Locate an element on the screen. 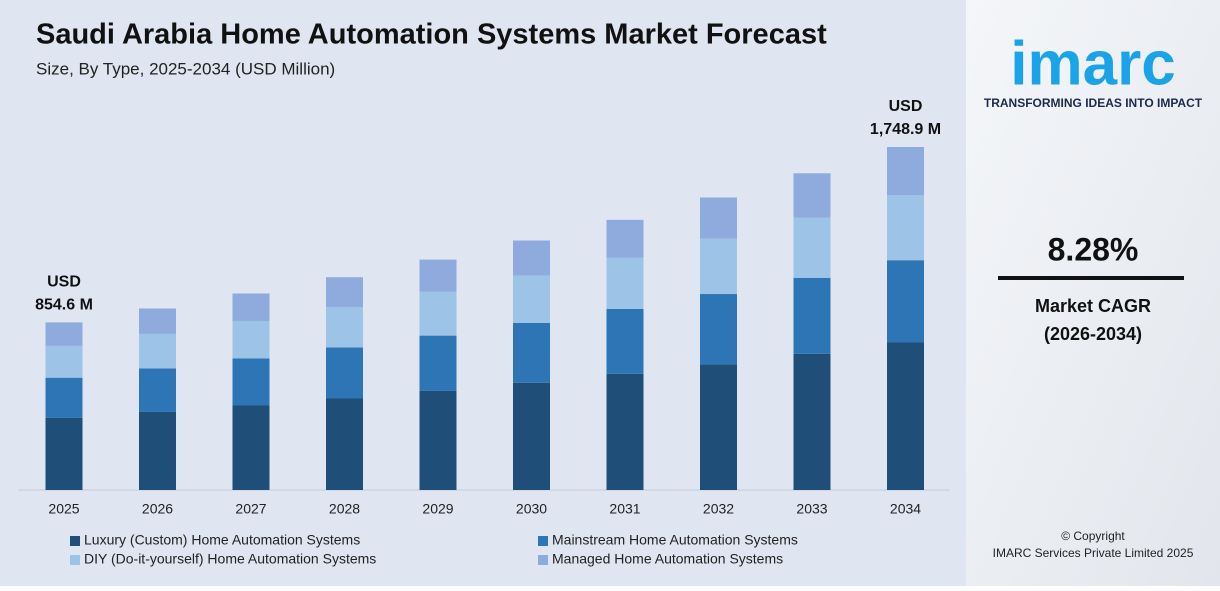 The height and width of the screenshot is (591, 1220). total-label: 854.6 M is located at coordinates (64, 305).